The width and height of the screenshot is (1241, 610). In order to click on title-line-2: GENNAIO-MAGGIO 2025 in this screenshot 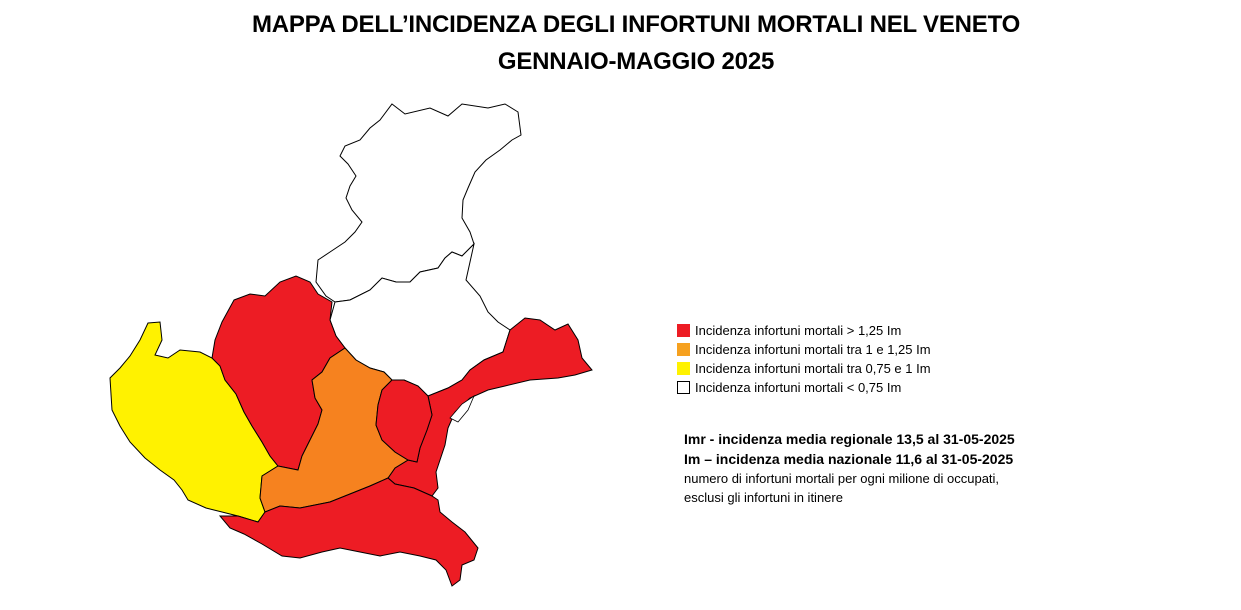, I will do `click(636, 61)`.